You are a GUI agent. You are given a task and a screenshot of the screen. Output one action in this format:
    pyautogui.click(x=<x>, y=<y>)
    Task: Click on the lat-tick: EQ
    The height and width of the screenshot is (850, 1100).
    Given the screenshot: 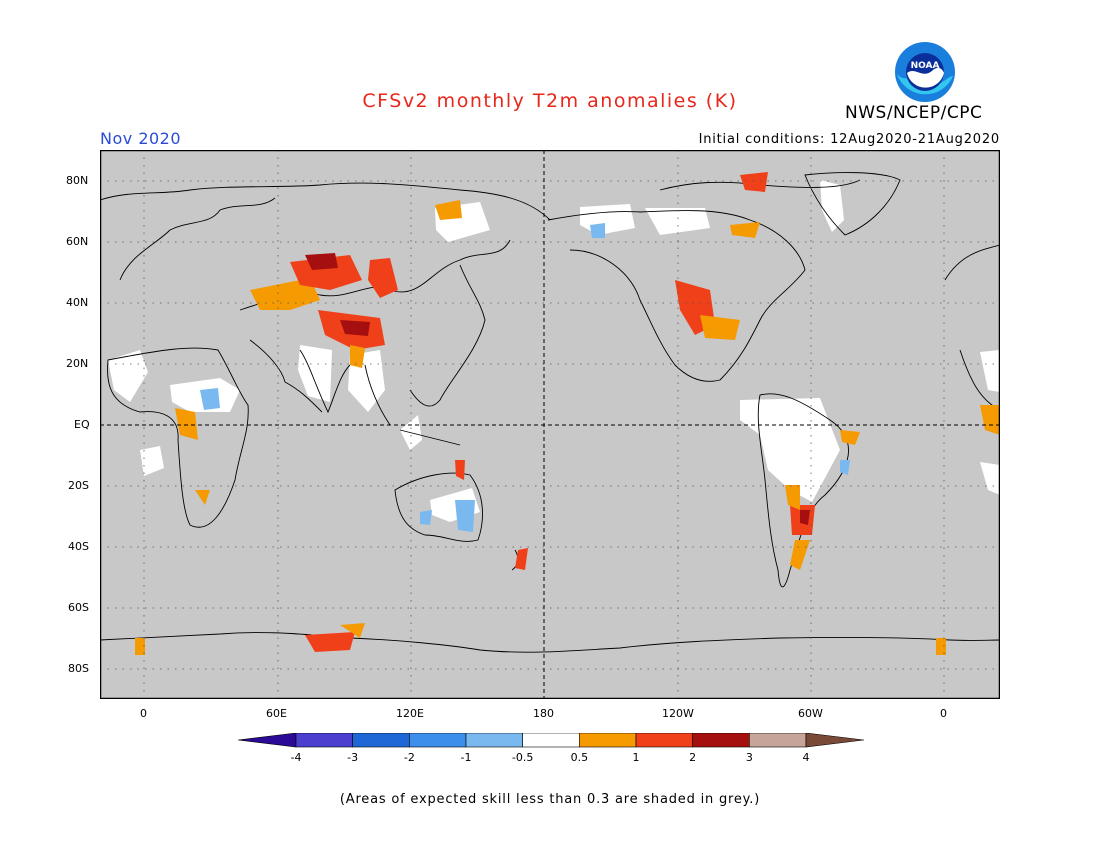 What is the action you would take?
    pyautogui.click(x=82, y=424)
    